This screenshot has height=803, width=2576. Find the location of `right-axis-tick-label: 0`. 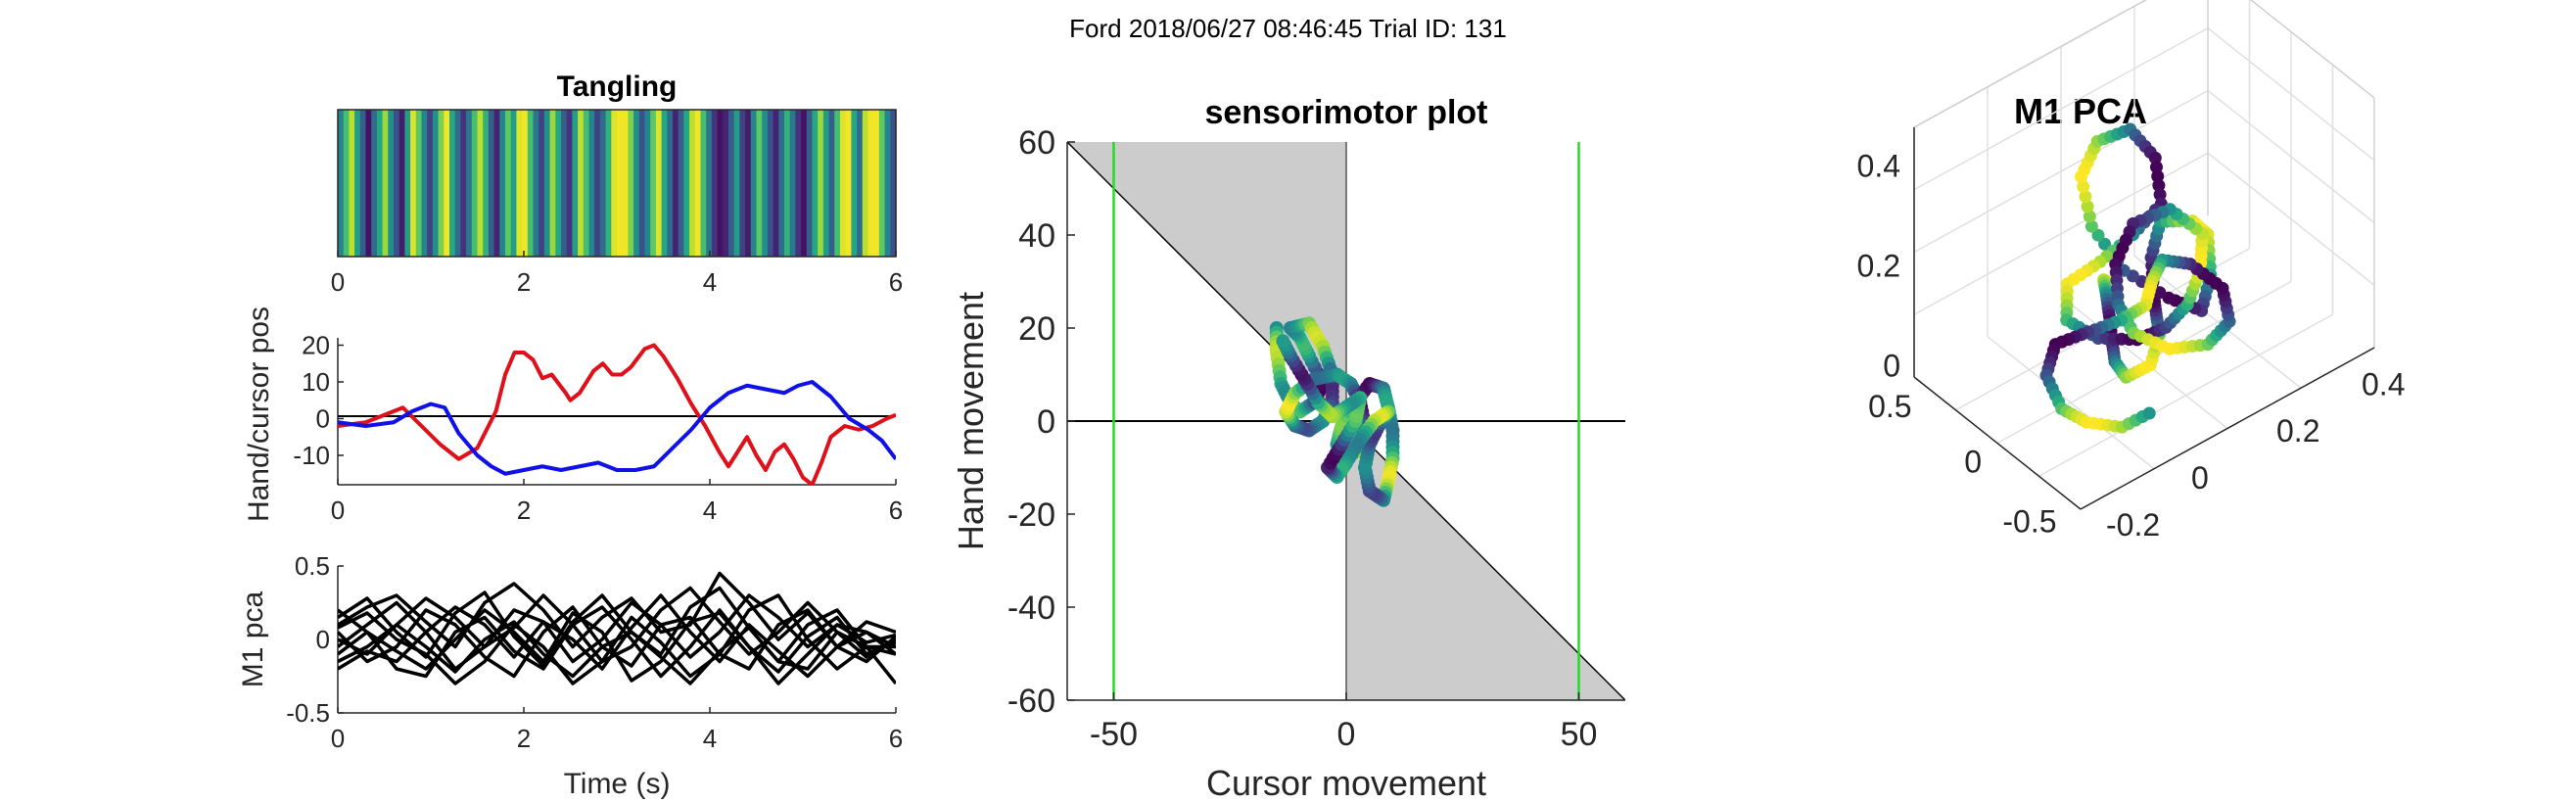

right-axis-tick-label: 0 is located at coordinates (2200, 478).